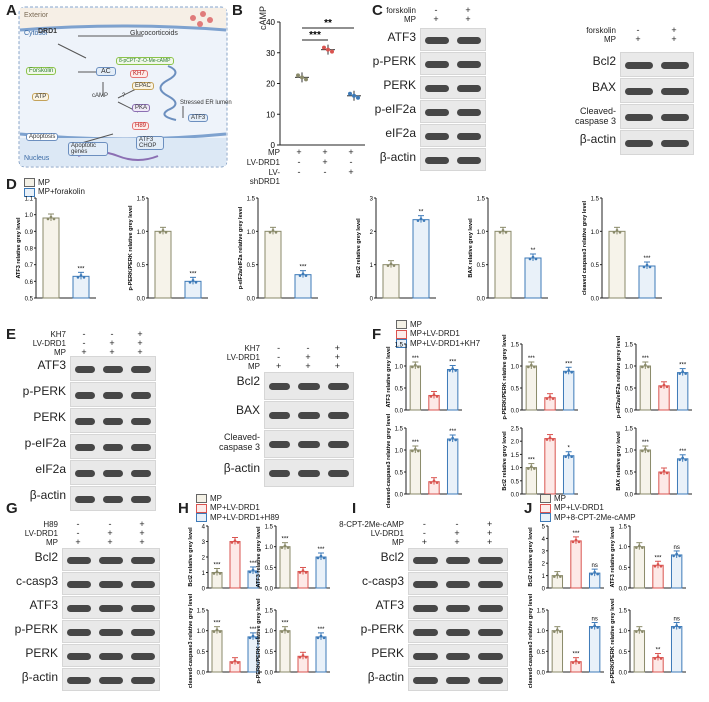 Image resolution: width=709 pixels, height=702 pixels. Describe the element at coordinates (143, 86) in the screenshot. I see `epac-box: EPAC` at that location.